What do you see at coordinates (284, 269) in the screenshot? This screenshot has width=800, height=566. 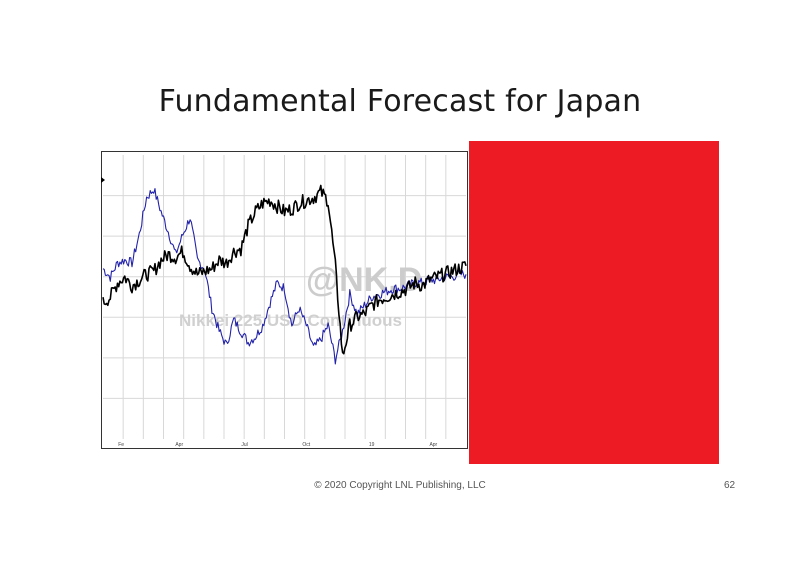 I see `series-line-black` at bounding box center [284, 269].